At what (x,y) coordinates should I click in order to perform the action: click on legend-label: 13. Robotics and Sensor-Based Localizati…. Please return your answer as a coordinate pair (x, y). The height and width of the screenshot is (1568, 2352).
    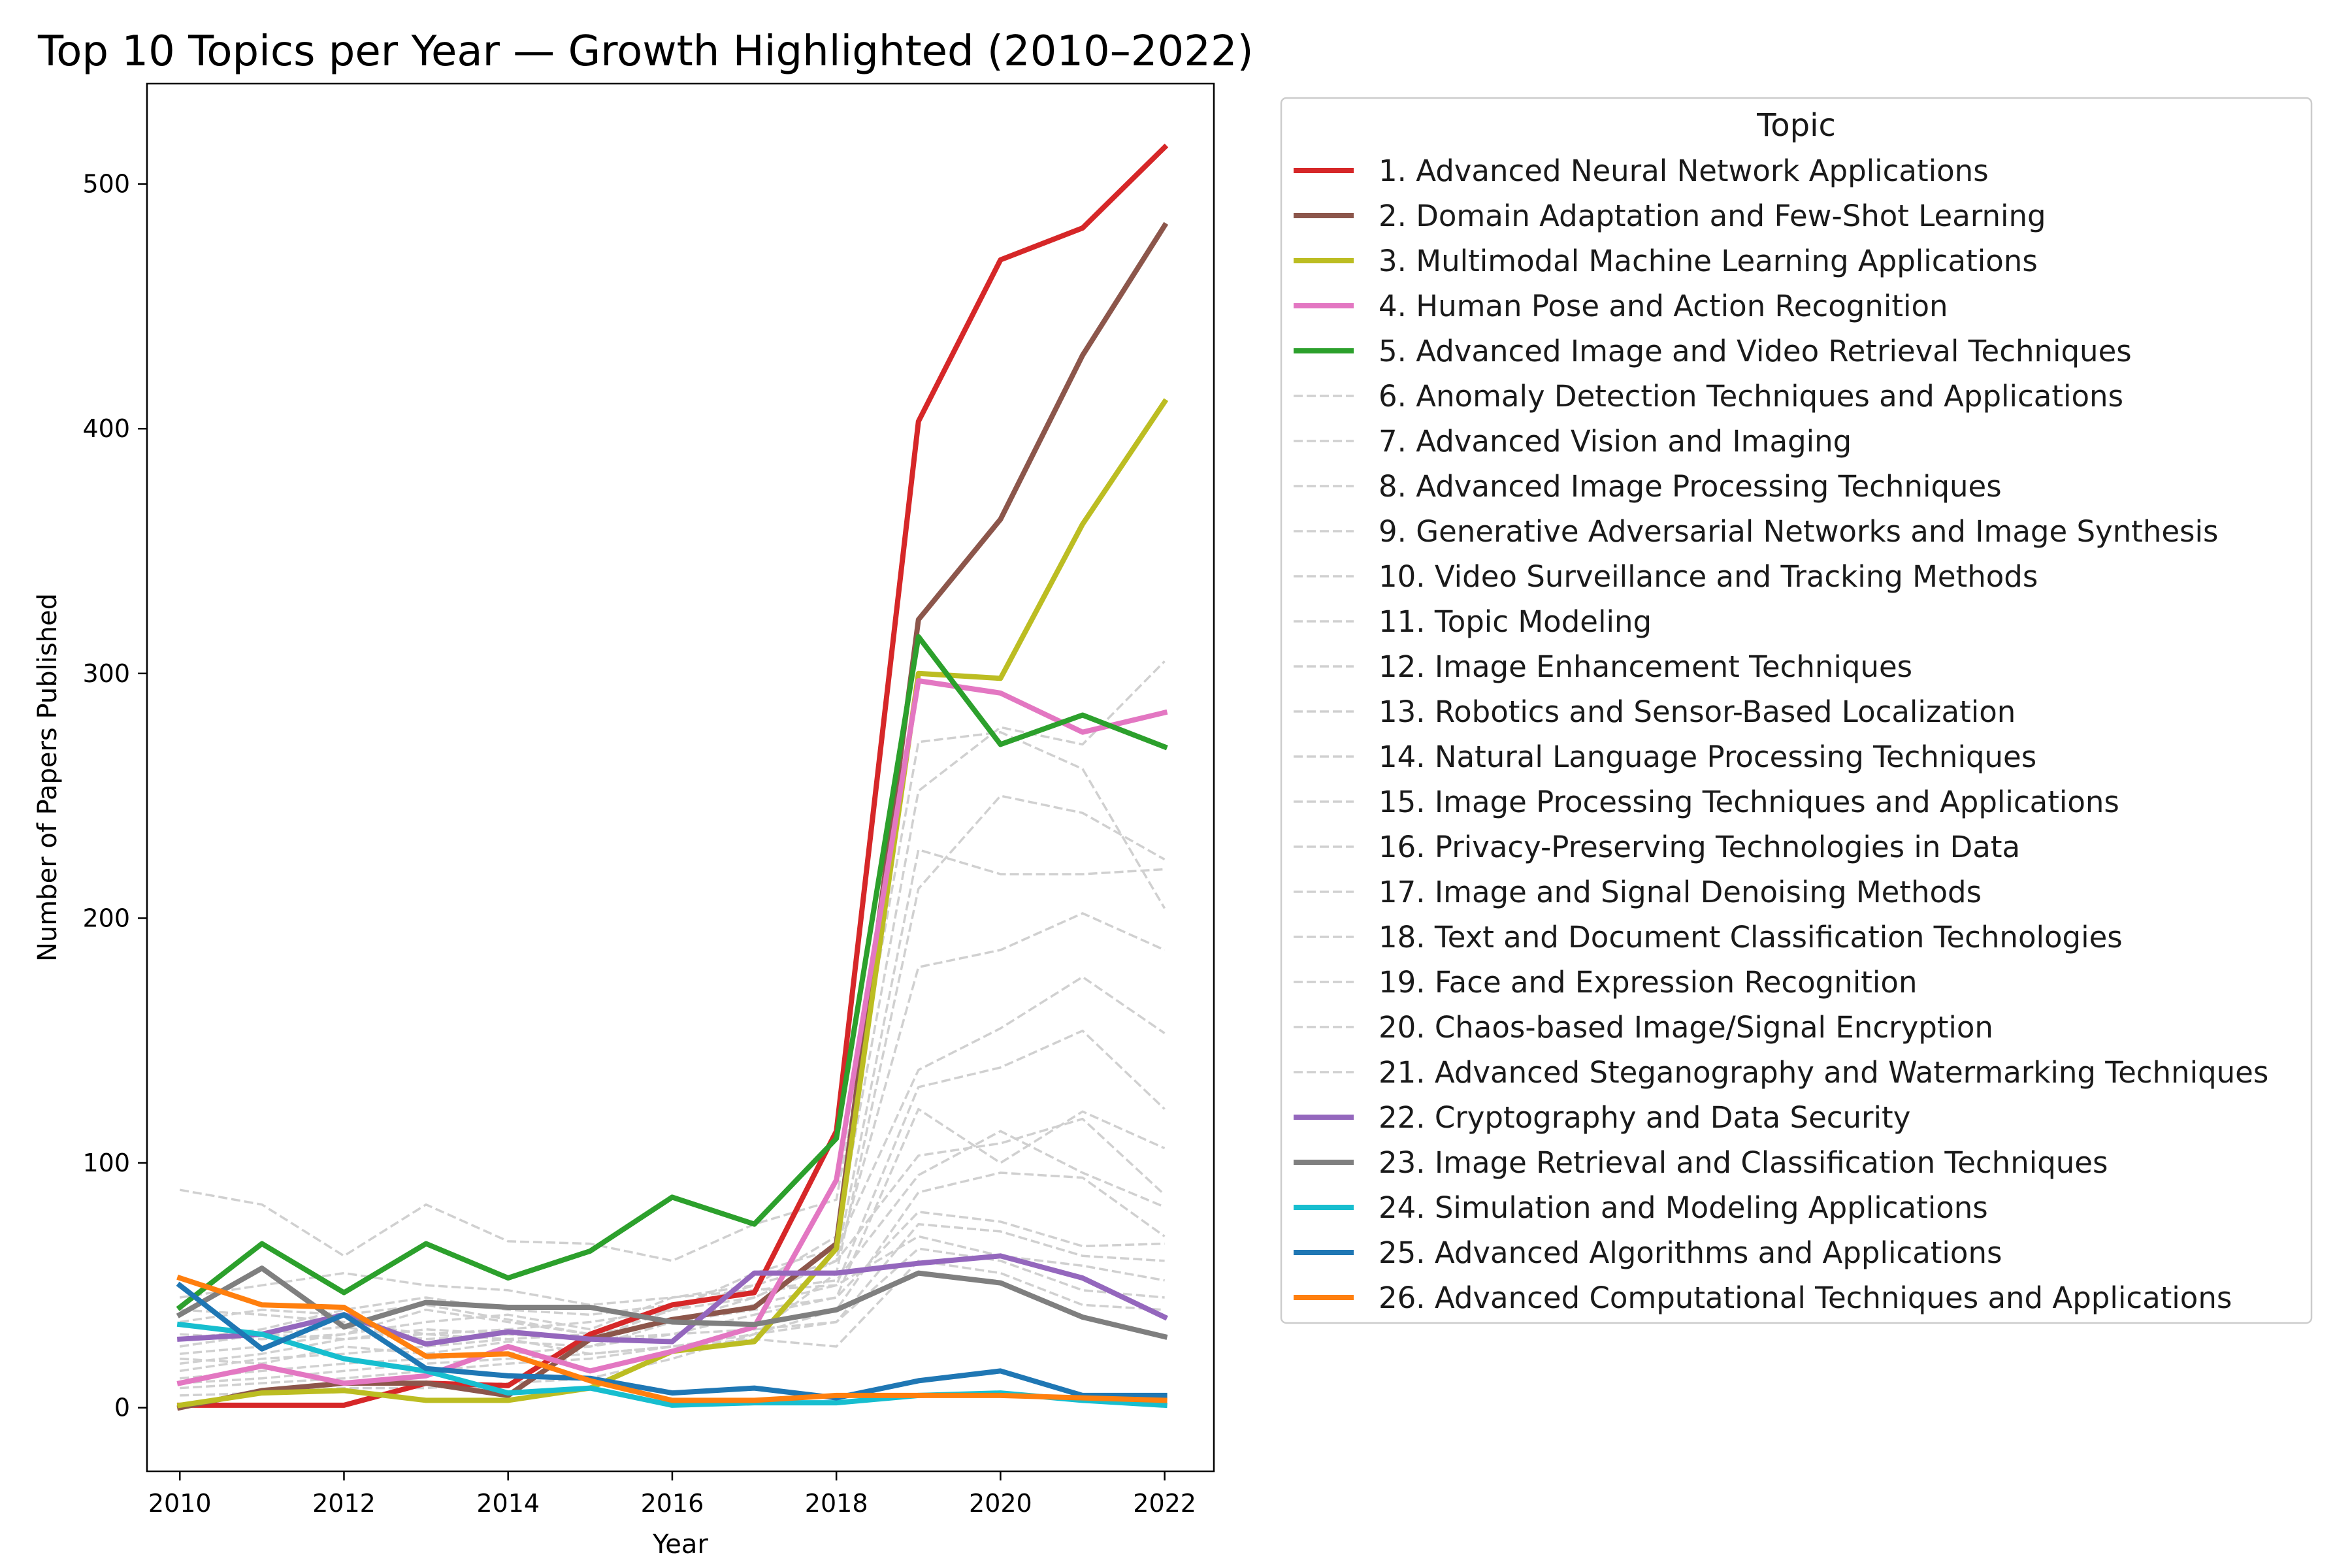
    Looking at the image, I should click on (1697, 711).